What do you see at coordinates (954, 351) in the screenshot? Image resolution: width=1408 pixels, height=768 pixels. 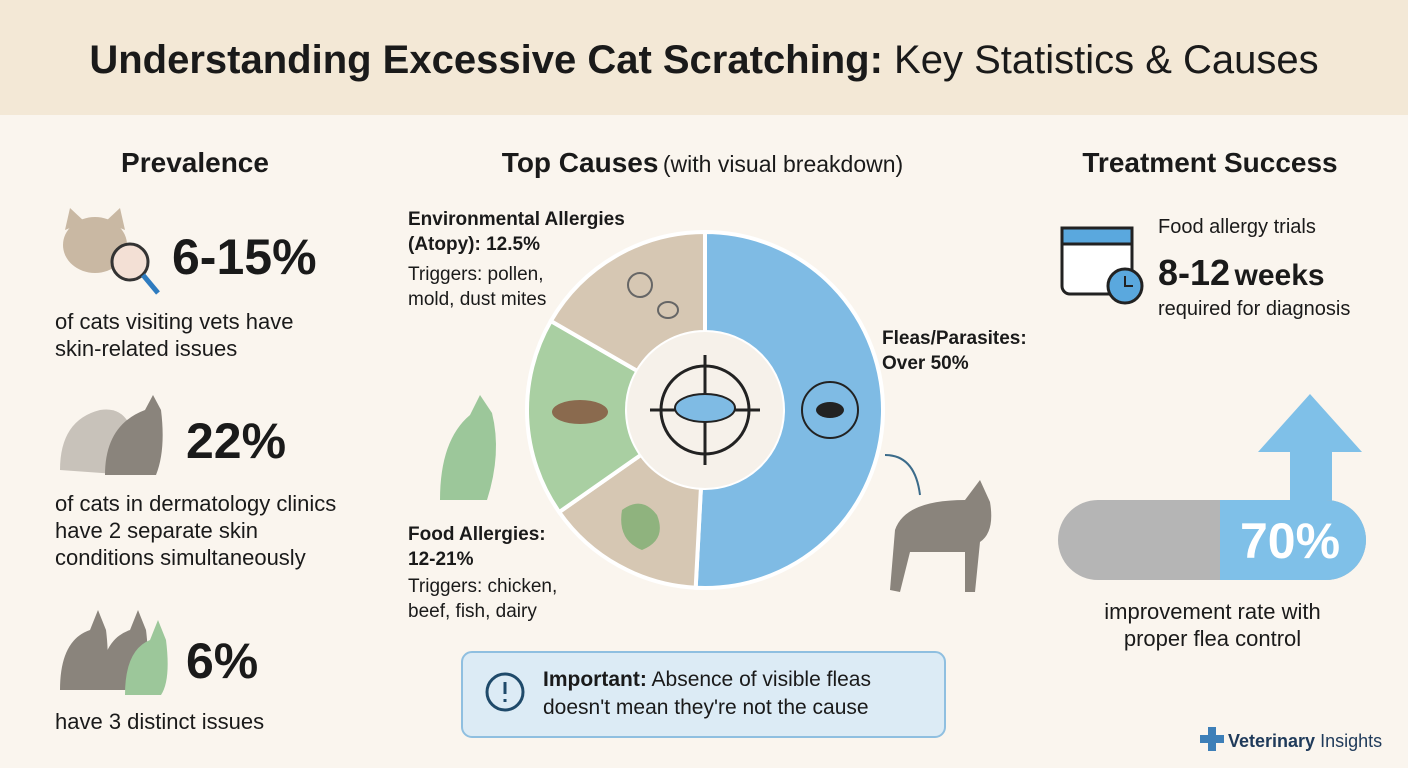 I see `cause-label: Fleas/Parasites: Over 50%` at bounding box center [954, 351].